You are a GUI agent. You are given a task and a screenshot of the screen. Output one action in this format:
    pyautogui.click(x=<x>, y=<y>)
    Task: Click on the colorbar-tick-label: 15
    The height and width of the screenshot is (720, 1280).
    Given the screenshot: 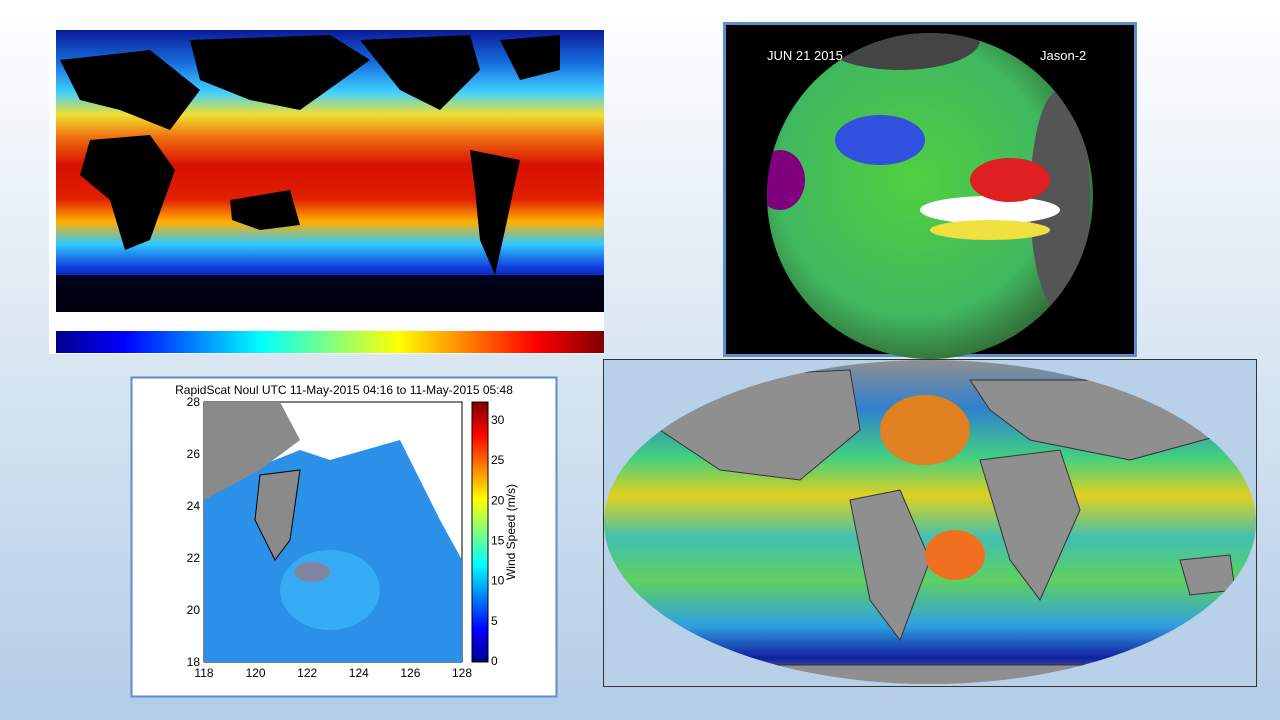 What is the action you would take?
    pyautogui.click(x=498, y=541)
    